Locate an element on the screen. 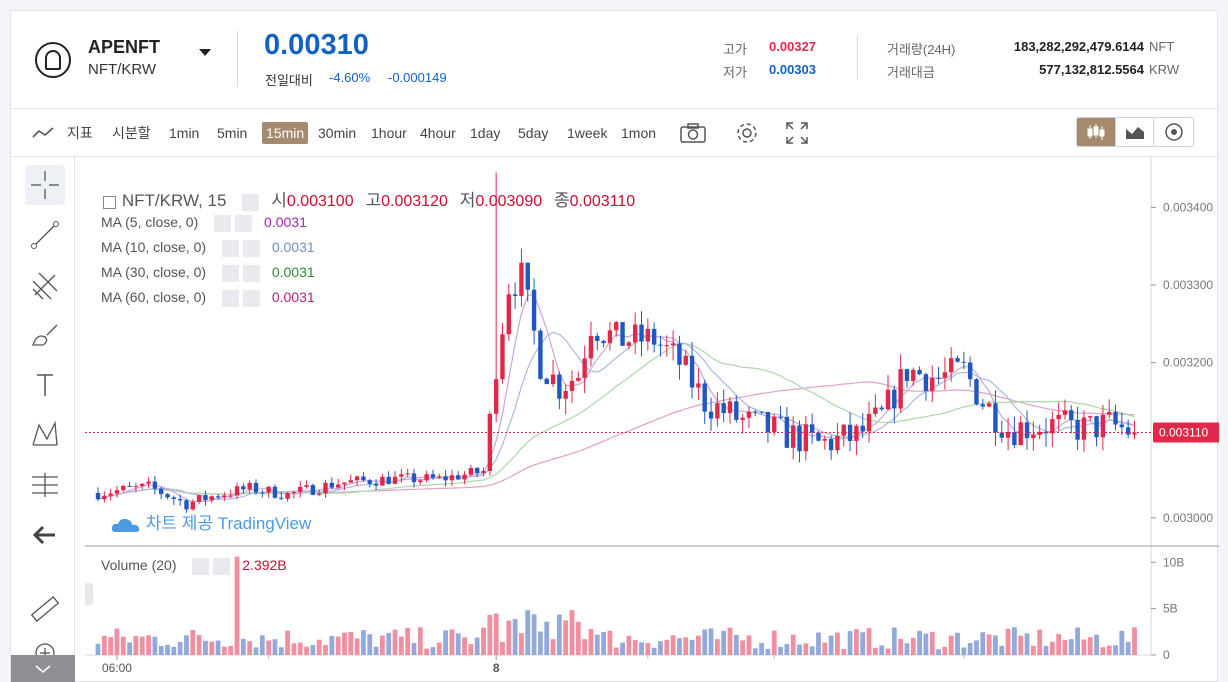 Image resolution: width=1228 pixels, height=682 pixels. coin-pair: NFT/KRW is located at coordinates (122, 69).